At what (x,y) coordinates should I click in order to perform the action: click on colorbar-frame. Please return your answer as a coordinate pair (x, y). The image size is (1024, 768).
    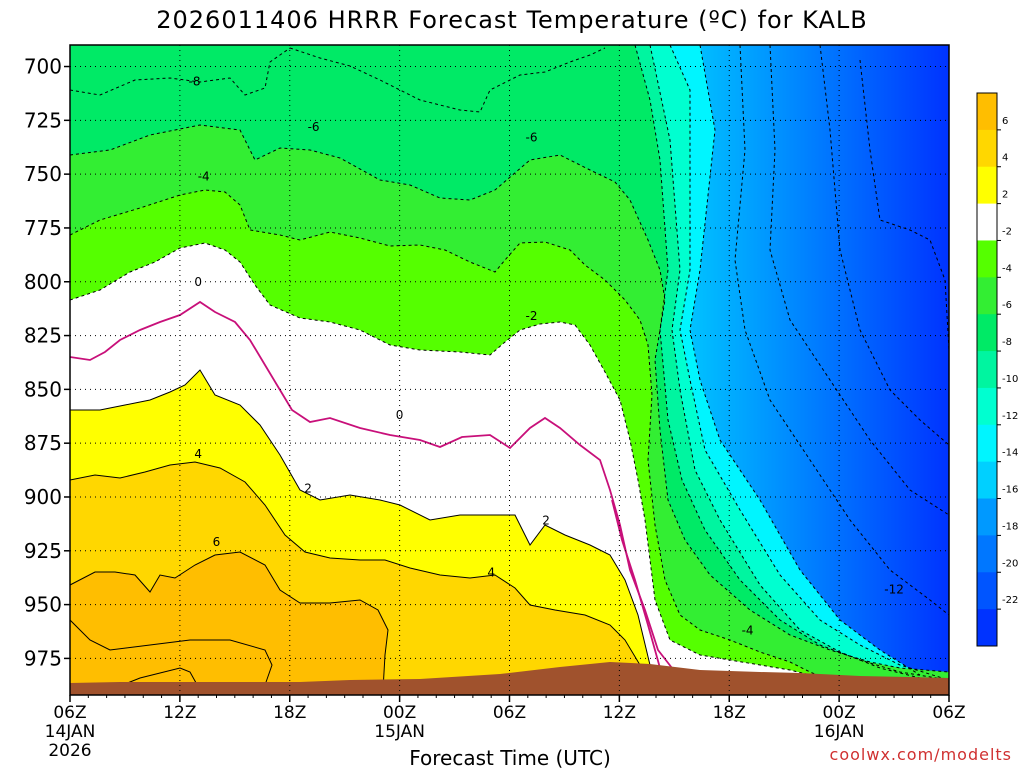
    Looking at the image, I should click on (987, 369).